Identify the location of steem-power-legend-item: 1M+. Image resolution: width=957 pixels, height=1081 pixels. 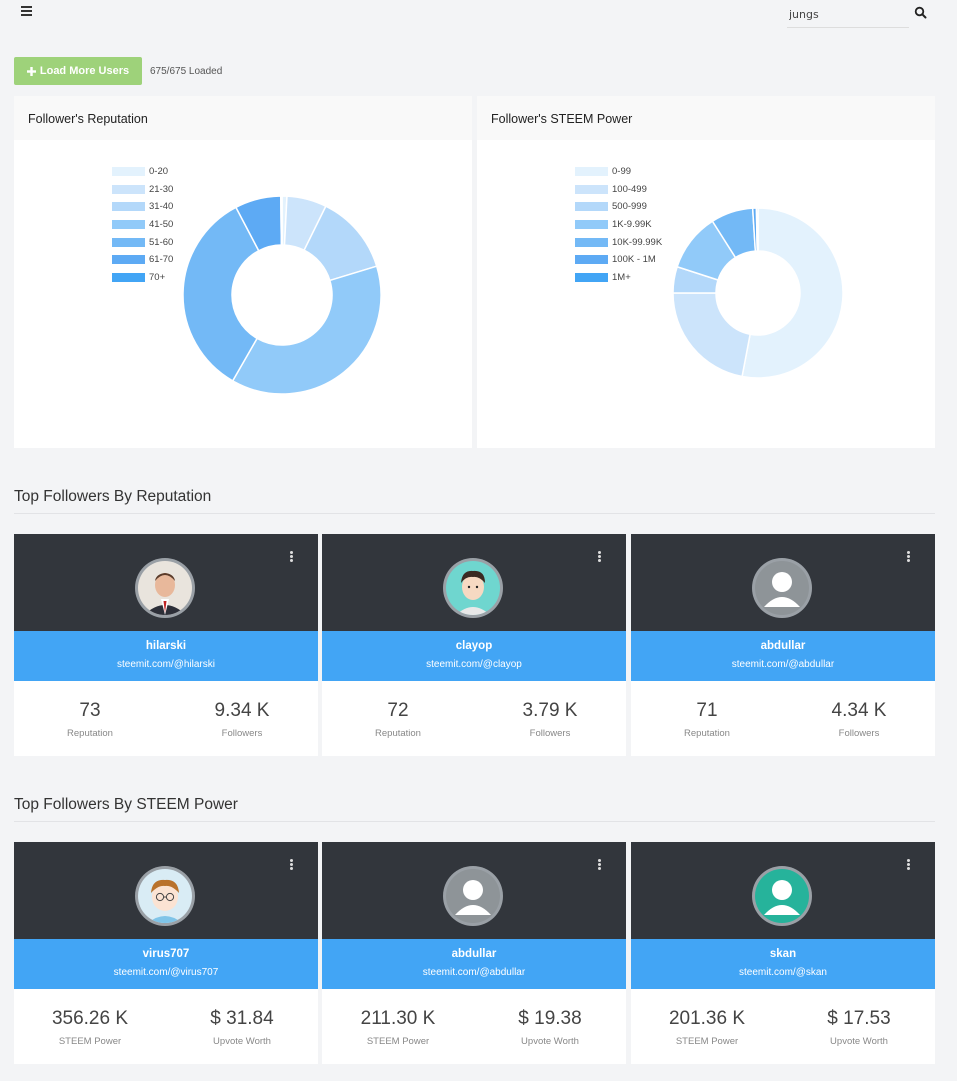
(618, 278).